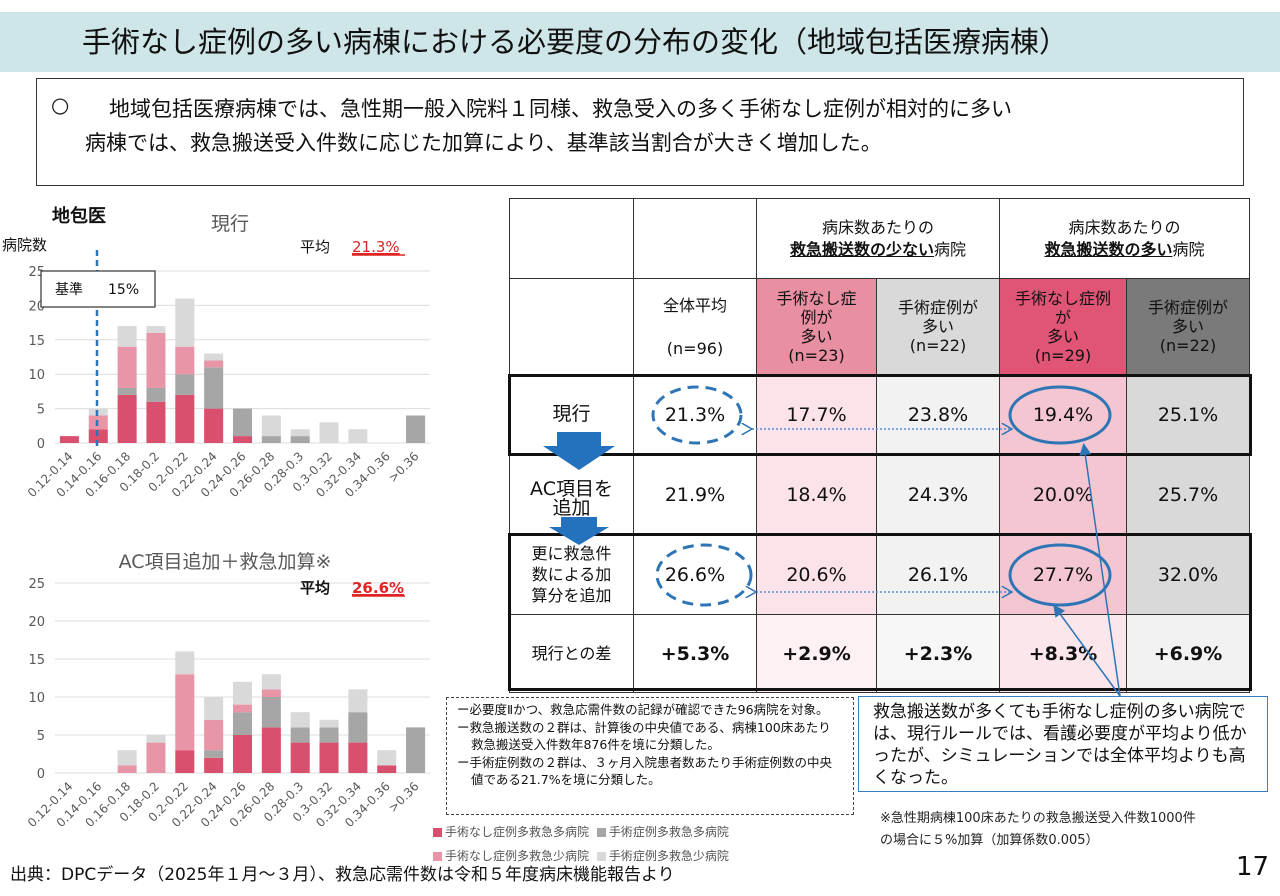 The image size is (1280, 896). I want to click on legend-label: 手術なし症例多救急多病院, so click(517, 832).